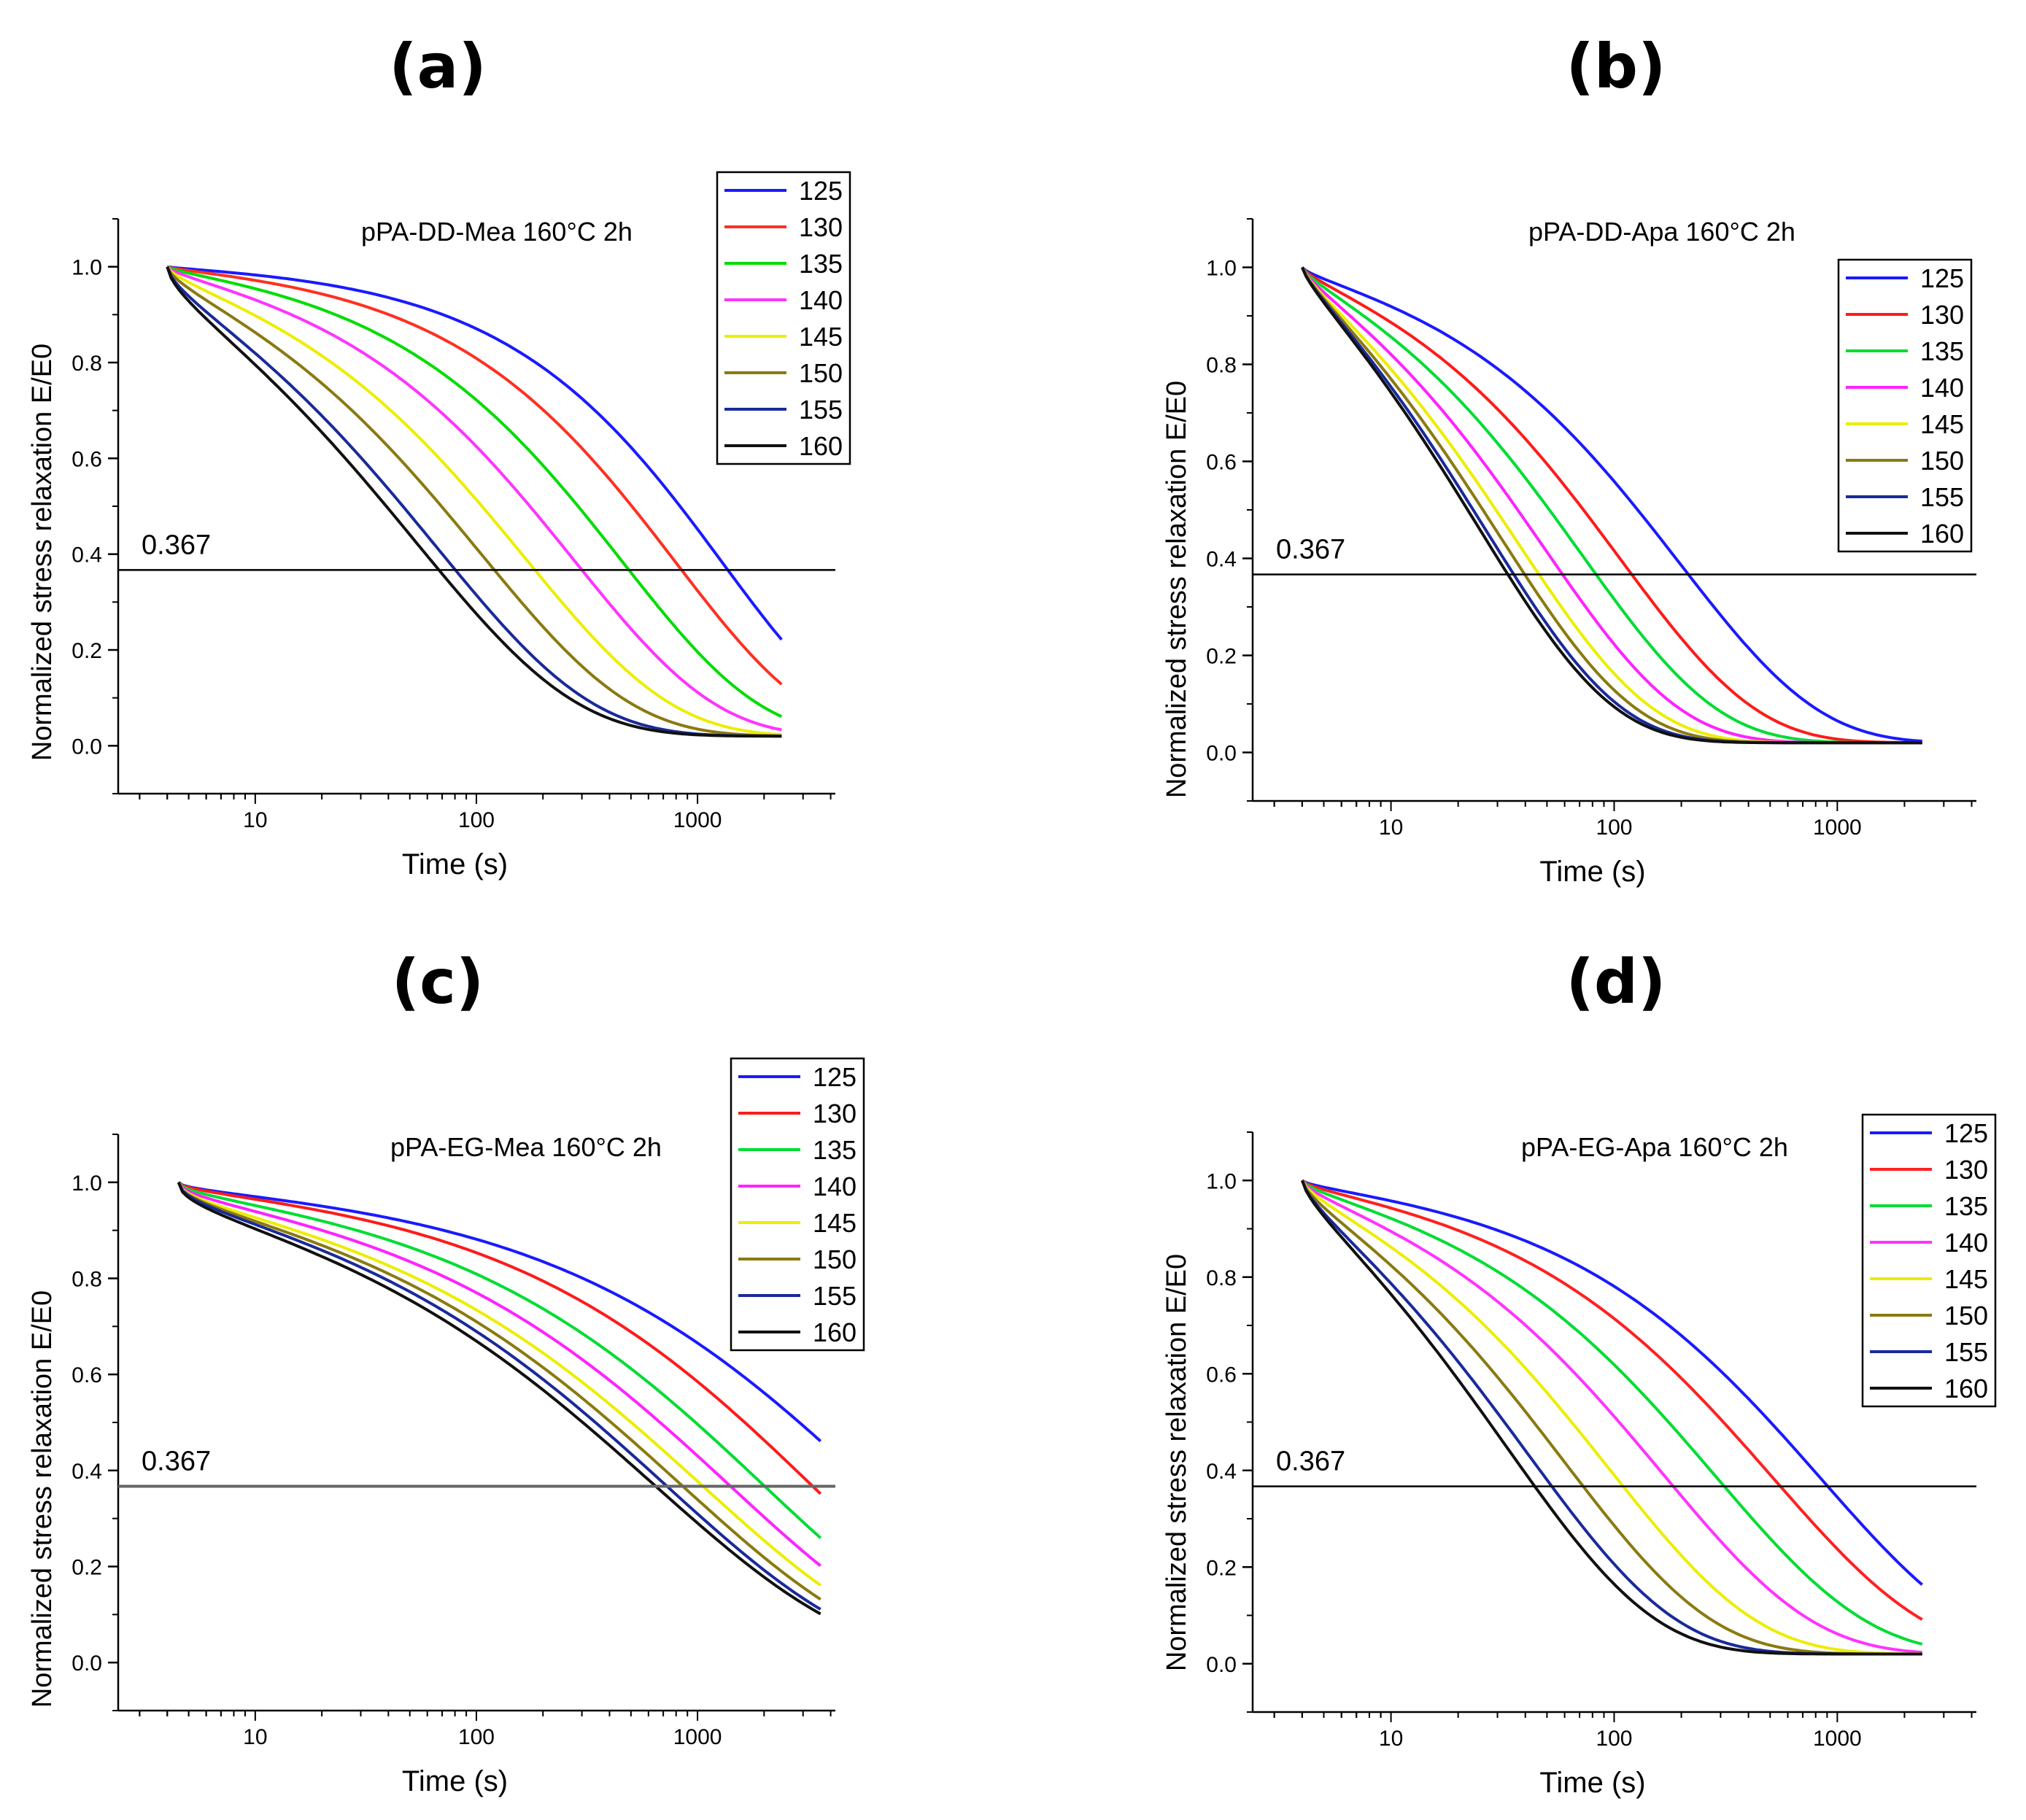 The image size is (2026, 1820). I want to click on panel-label: (a), so click(437, 66).